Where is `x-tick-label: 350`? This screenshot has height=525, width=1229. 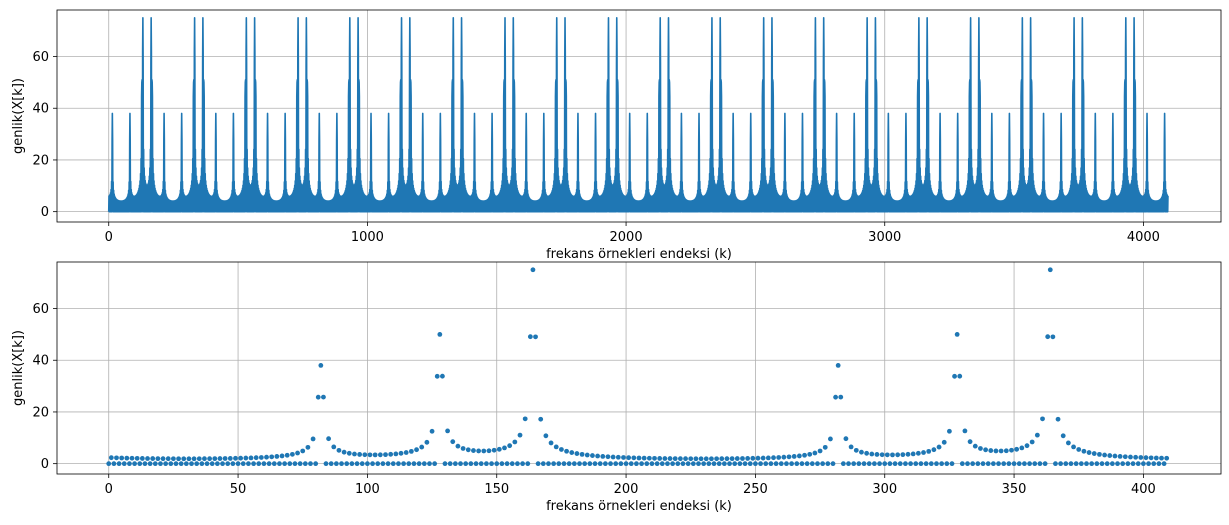 x-tick-label: 350 is located at coordinates (1014, 489).